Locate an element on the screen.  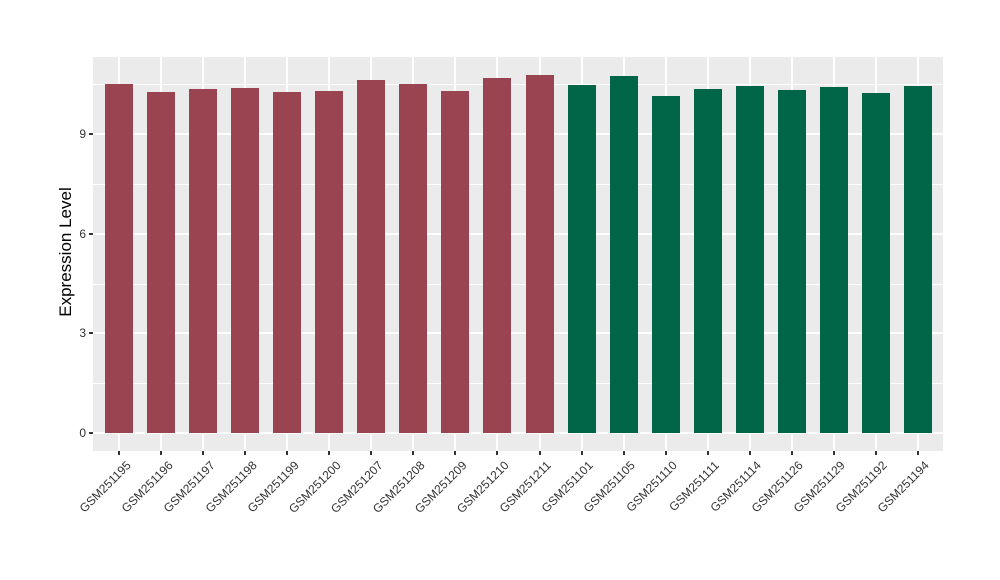
y-axis-title: Expression Level is located at coordinates (65, 252).